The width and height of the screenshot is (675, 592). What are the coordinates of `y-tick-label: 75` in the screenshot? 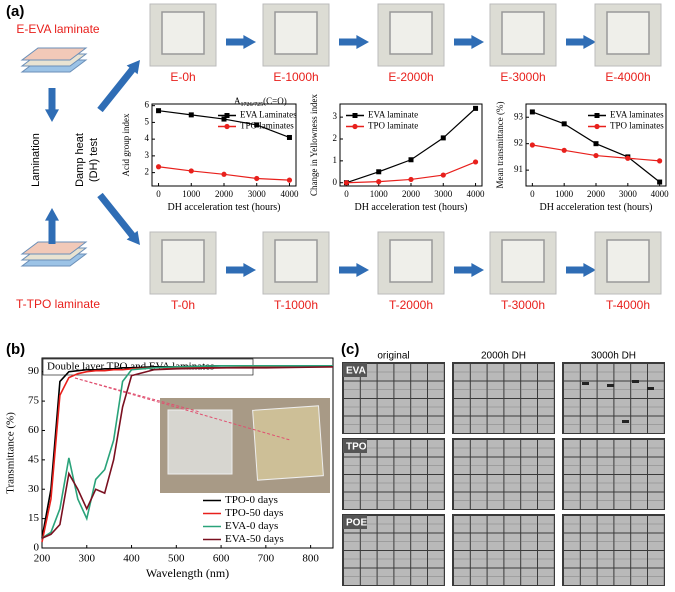 It's located at (34, 401).